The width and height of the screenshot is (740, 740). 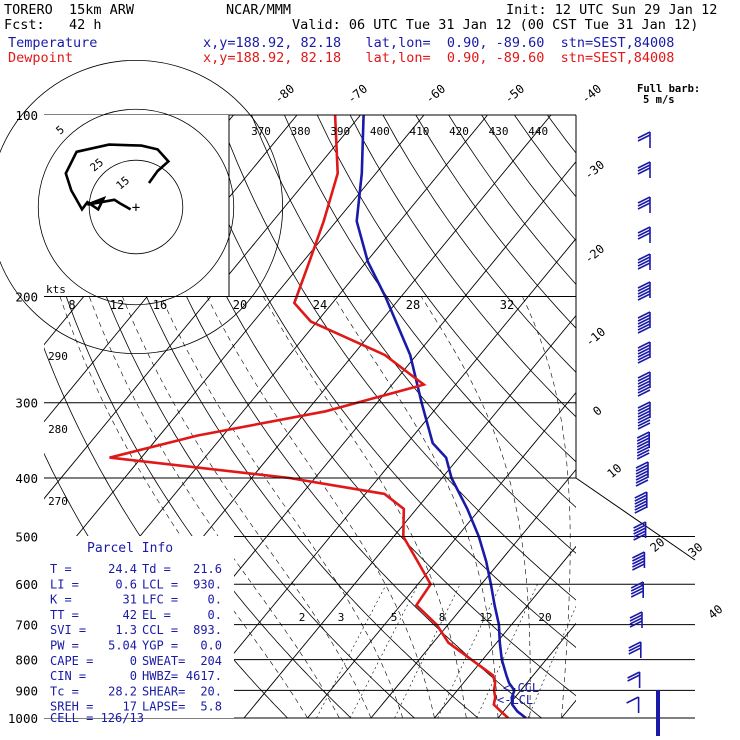 What do you see at coordinates (301, 131) in the screenshot?
I see `theta-label: 380` at bounding box center [301, 131].